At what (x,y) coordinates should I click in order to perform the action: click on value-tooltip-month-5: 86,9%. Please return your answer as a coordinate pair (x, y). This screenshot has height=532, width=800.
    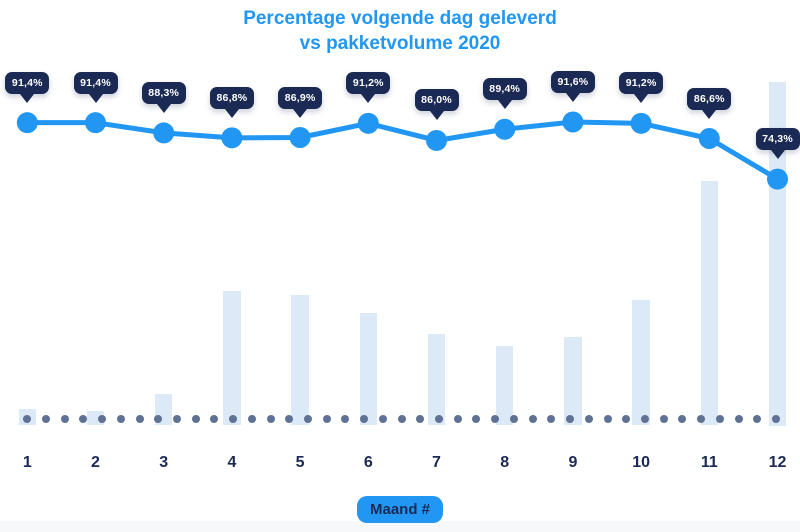
    Looking at the image, I should click on (300, 102).